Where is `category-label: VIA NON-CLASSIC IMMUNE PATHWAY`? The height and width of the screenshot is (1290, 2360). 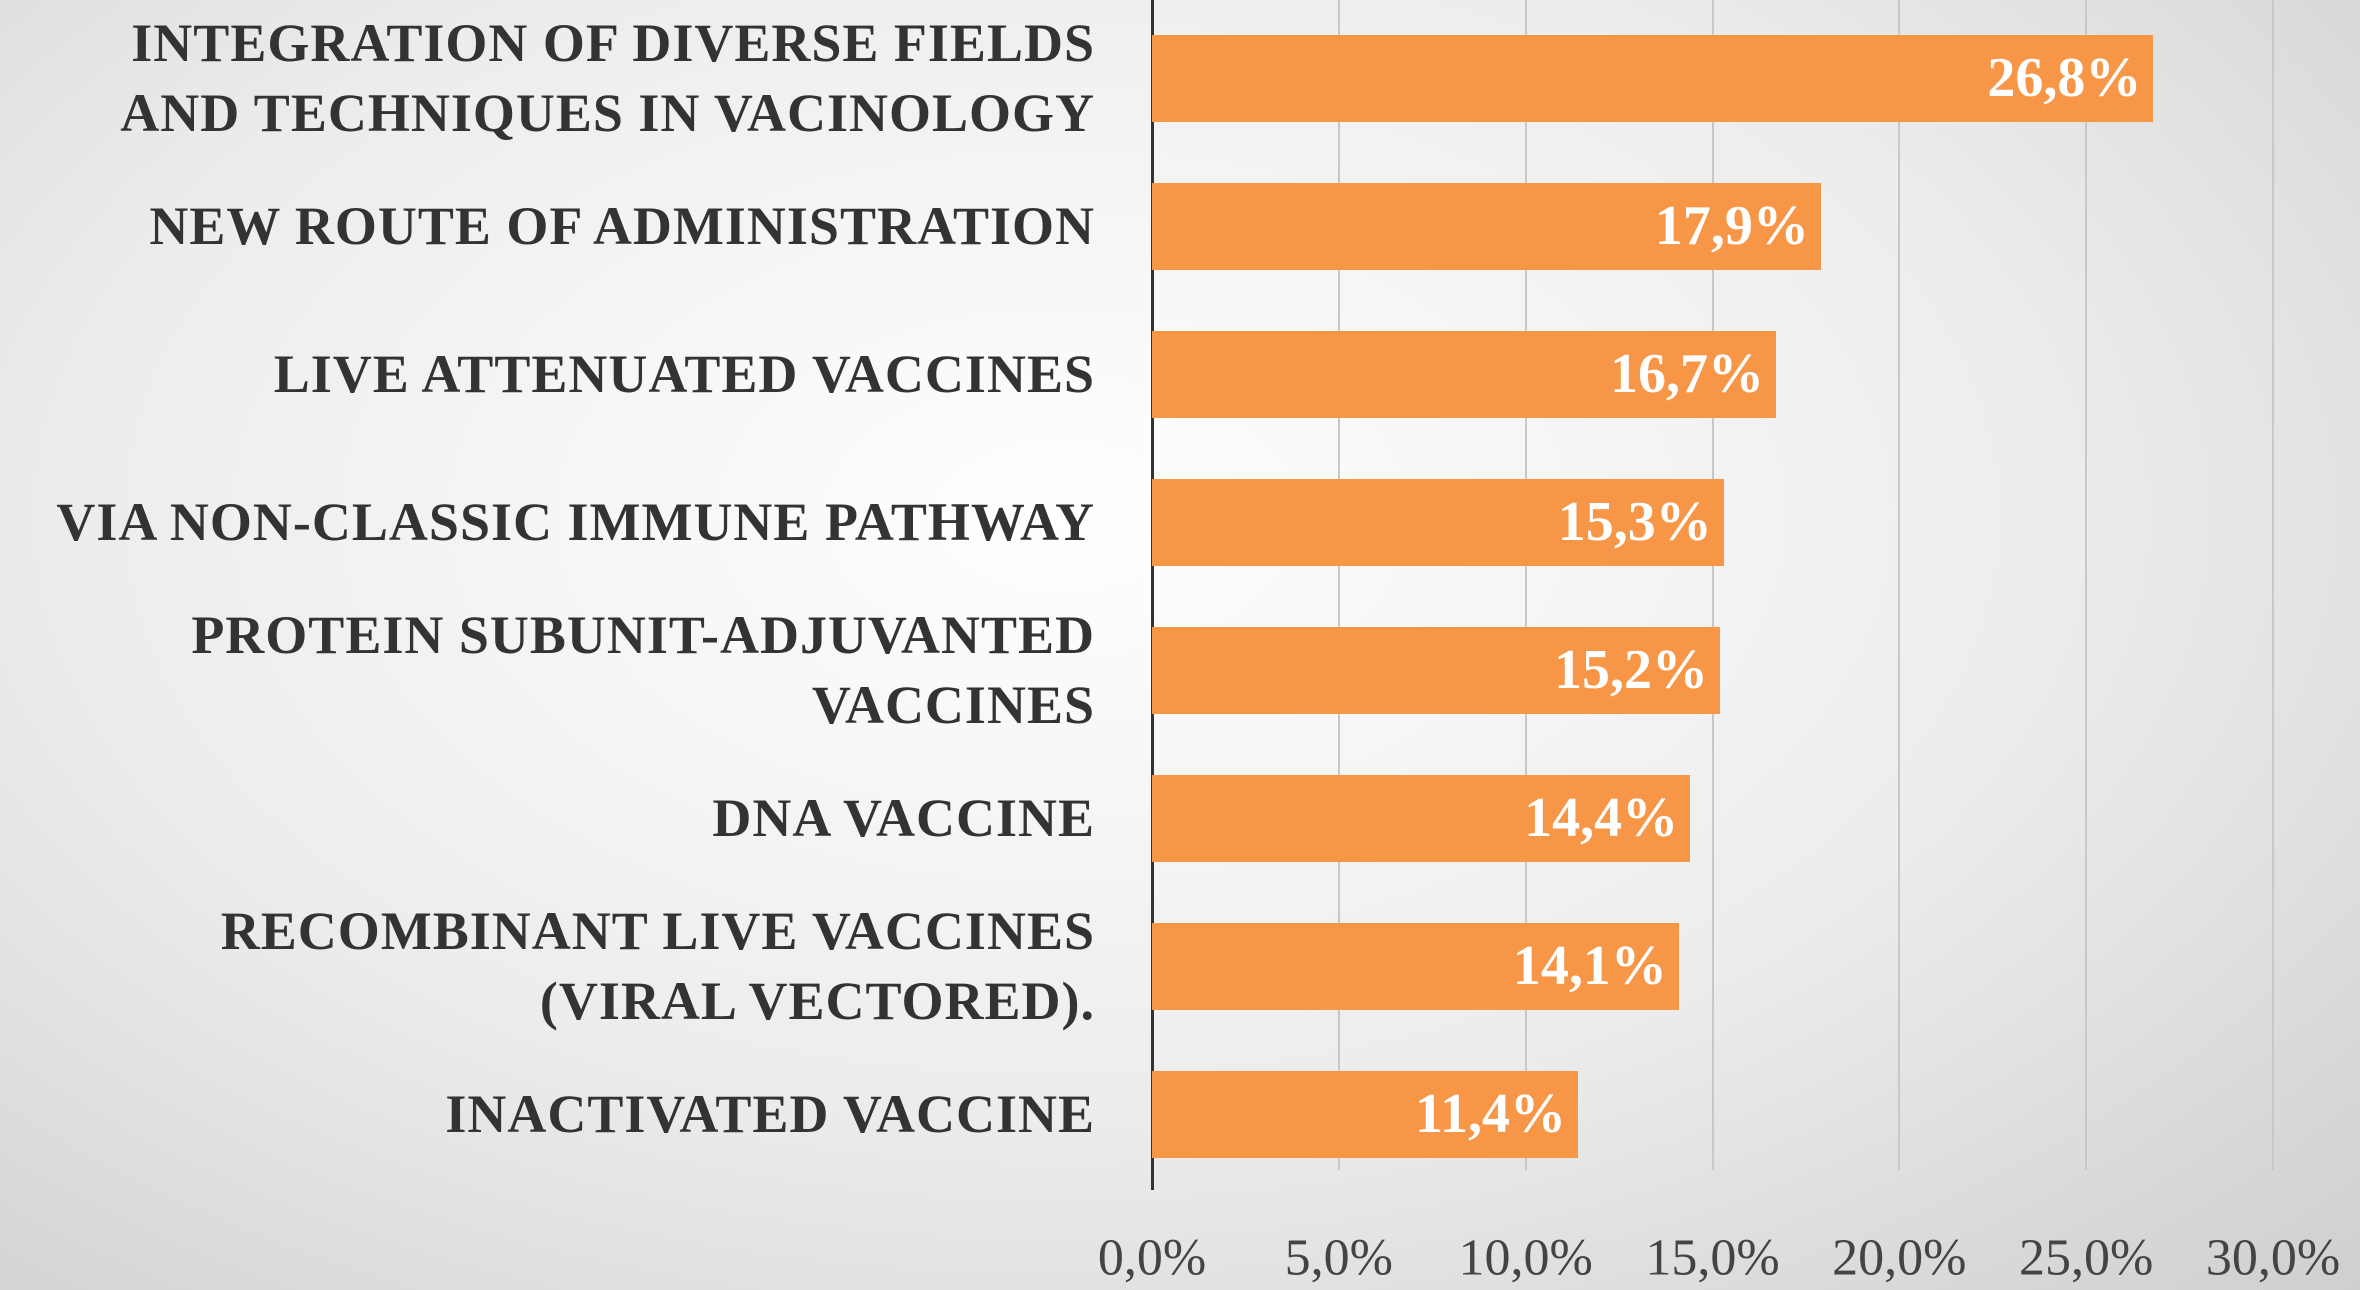 category-label: VIA NON-CLASSIC IMMUNE PATHWAY is located at coordinates (575, 522).